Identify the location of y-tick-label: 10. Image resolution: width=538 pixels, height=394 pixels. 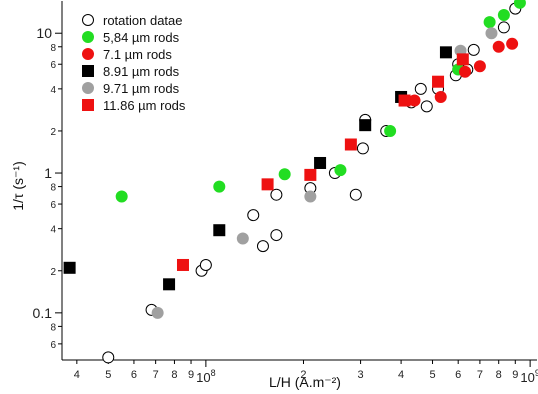
(44, 33).